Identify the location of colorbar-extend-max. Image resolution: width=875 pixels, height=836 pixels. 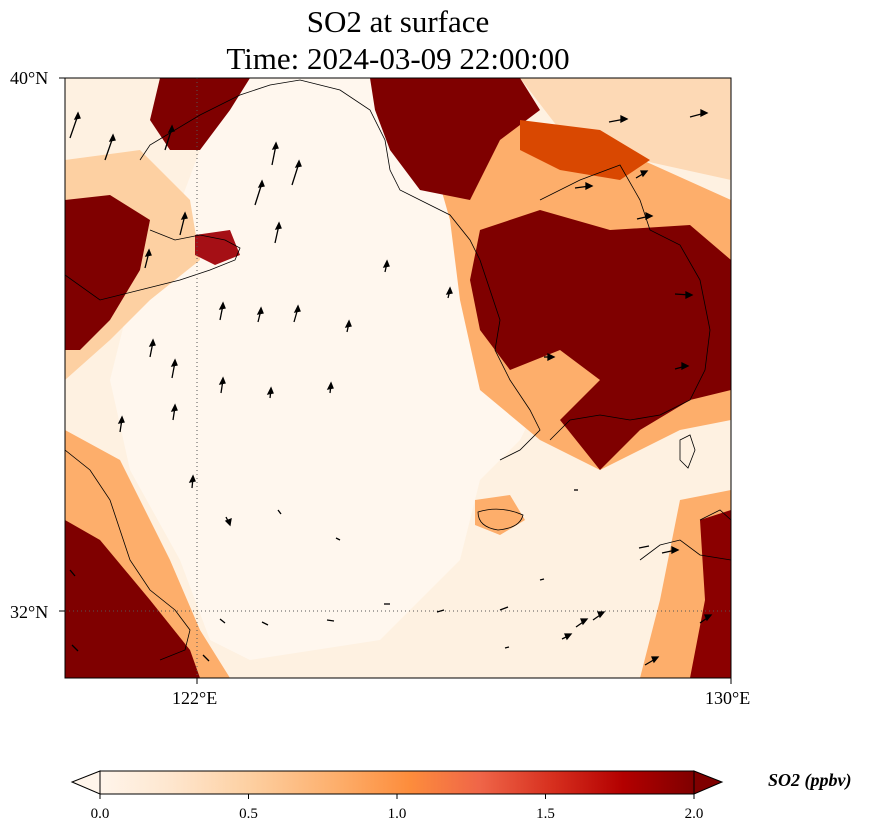
(708, 782).